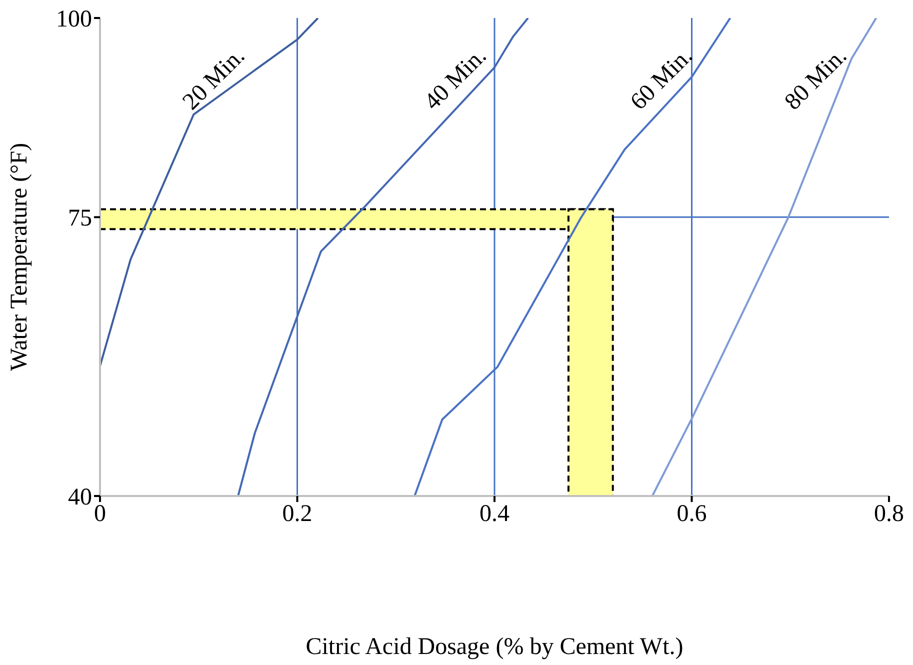 The image size is (913, 665). What do you see at coordinates (297, 514) in the screenshot?
I see `x-tick-label: 0.2` at bounding box center [297, 514].